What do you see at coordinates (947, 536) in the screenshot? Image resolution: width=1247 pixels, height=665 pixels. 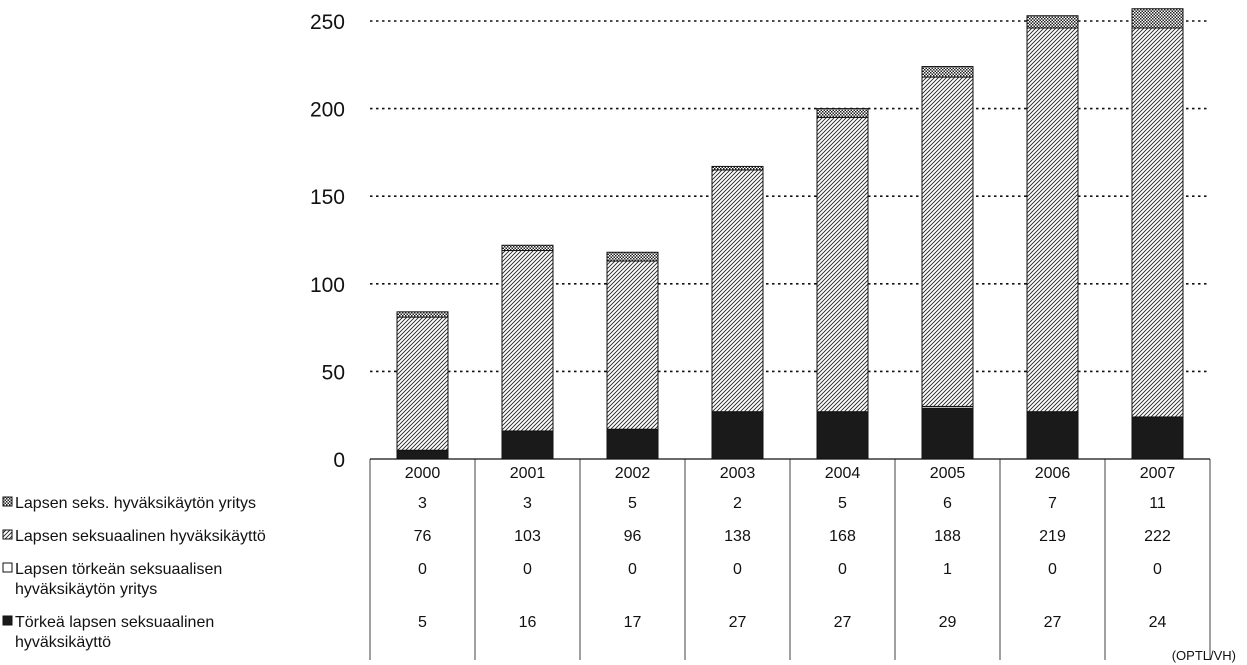 I see `table-cell-value: 188` at bounding box center [947, 536].